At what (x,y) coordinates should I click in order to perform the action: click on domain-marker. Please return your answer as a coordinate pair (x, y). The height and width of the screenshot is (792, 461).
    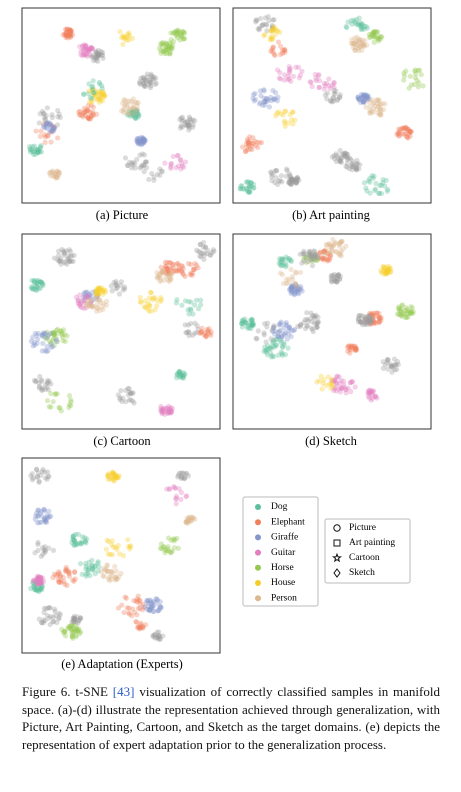
    Looking at the image, I should click on (337, 528).